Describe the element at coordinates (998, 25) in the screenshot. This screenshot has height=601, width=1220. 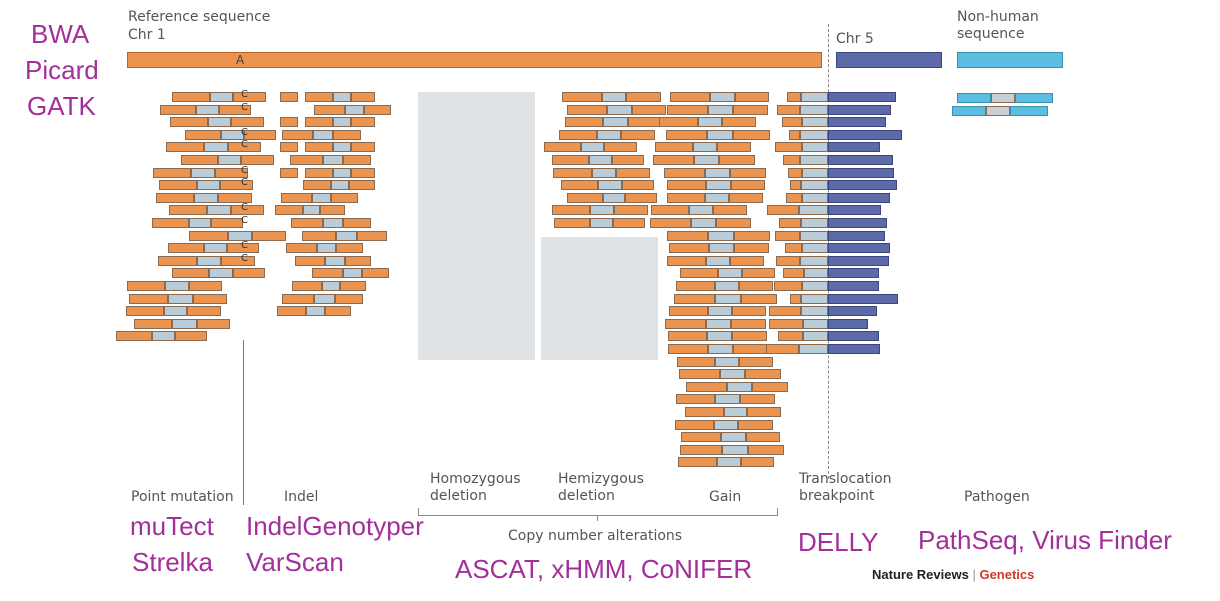
I see `nonhuman-label: Non-human sequence` at that location.